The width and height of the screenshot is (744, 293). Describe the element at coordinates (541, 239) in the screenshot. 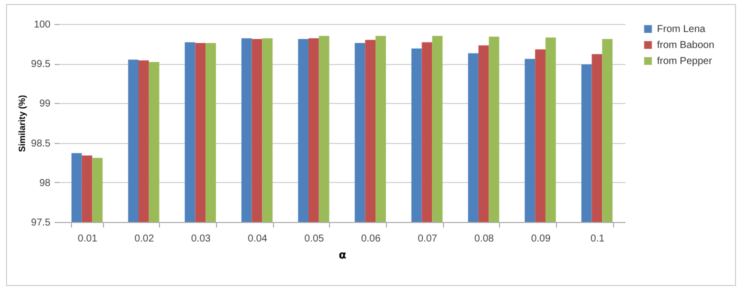

I see `x-tick-label: 0.09` at that location.